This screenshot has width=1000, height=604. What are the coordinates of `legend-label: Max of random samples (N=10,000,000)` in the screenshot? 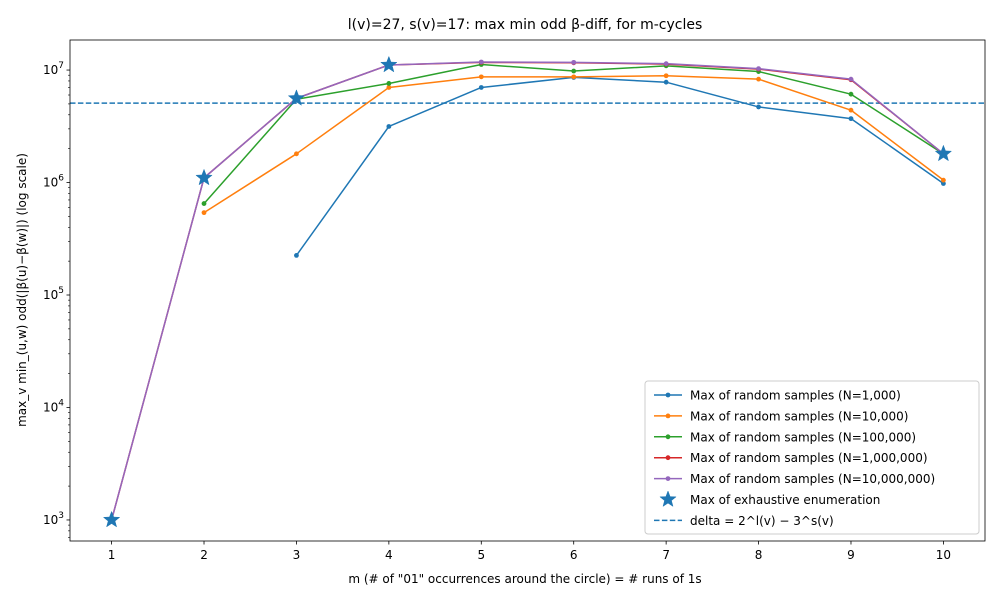 It's located at (812, 479).